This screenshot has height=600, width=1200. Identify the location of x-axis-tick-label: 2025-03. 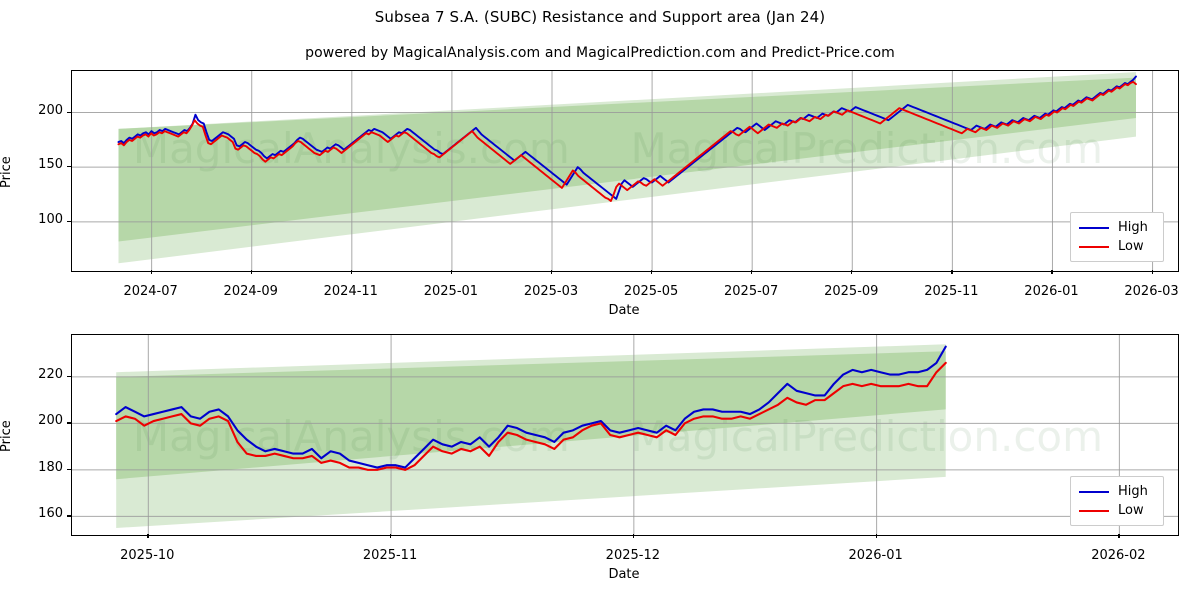
(551, 291).